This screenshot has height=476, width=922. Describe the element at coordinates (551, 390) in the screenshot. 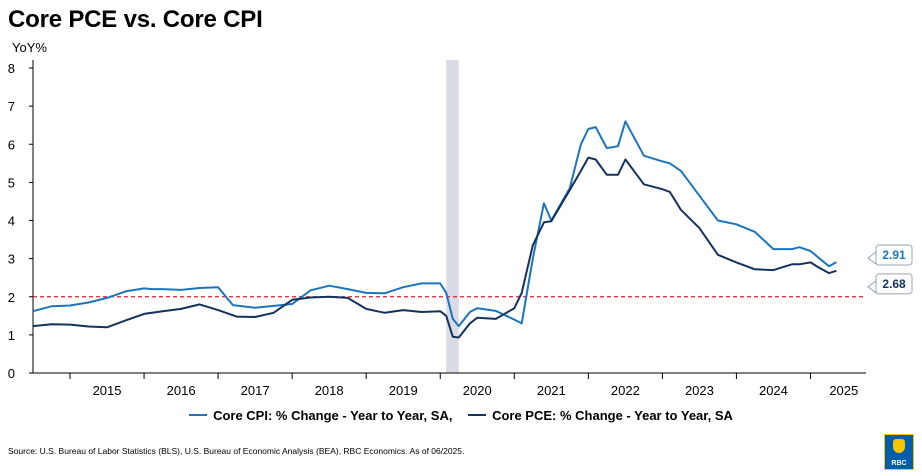

I see `x-tick-label: 2021` at that location.